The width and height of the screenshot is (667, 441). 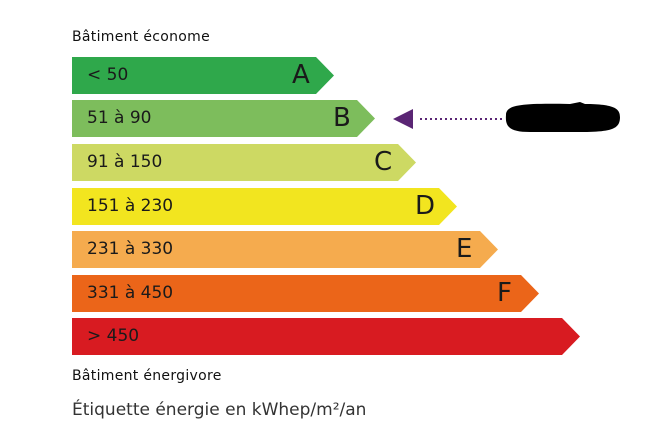 I want to click on redacted-label, so click(x=562, y=117).